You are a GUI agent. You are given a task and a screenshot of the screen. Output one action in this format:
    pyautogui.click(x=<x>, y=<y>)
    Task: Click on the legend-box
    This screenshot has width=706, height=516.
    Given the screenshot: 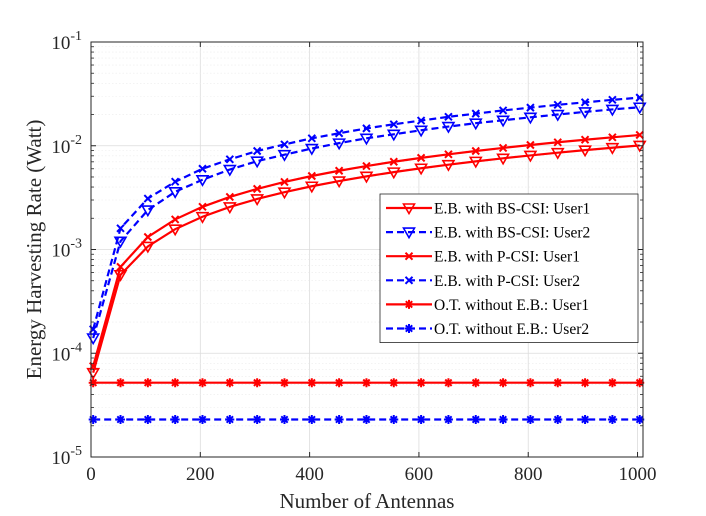 What is the action you would take?
    pyautogui.click(x=509, y=268)
    